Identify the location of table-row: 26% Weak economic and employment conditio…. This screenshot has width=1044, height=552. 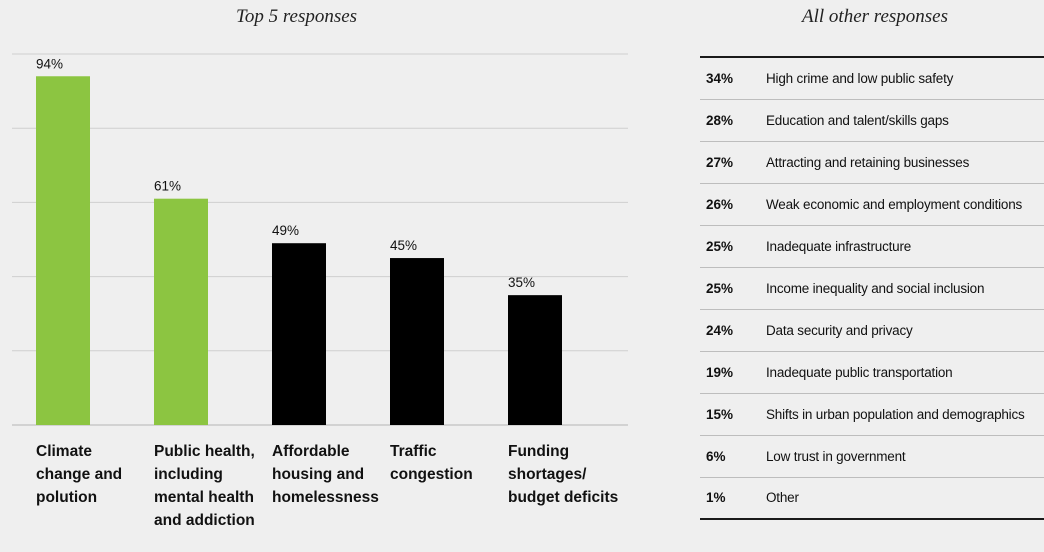
(872, 204).